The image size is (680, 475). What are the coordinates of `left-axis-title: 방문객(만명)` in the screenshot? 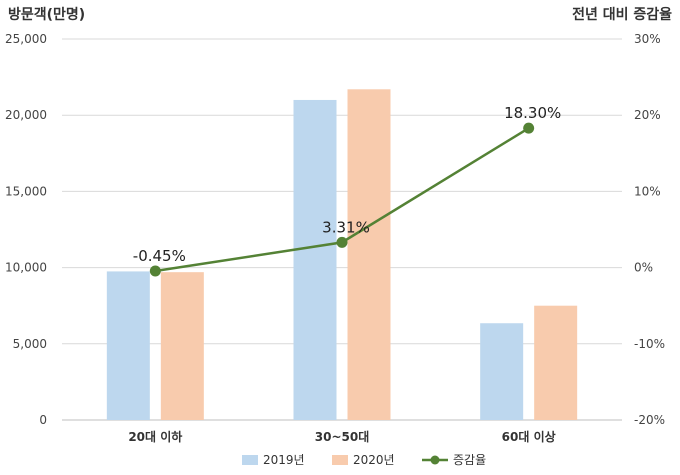 It's located at (46, 14).